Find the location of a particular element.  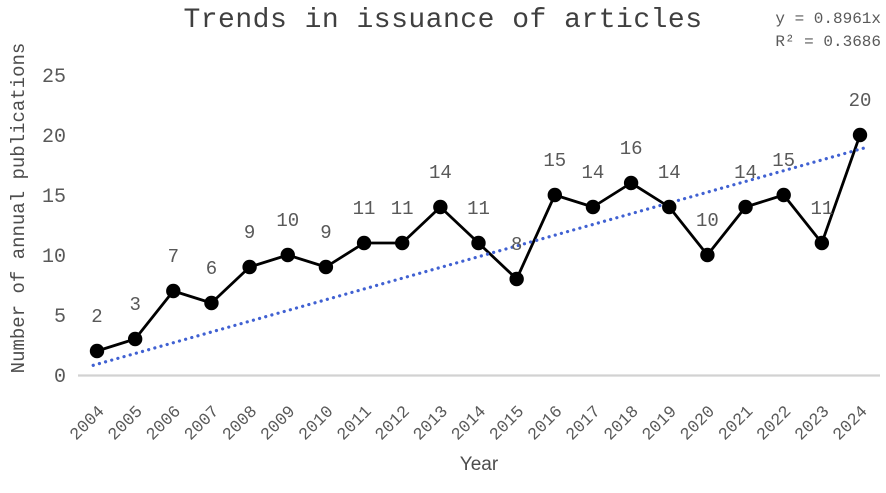

y-tick-label: 25 is located at coordinates (54, 77).